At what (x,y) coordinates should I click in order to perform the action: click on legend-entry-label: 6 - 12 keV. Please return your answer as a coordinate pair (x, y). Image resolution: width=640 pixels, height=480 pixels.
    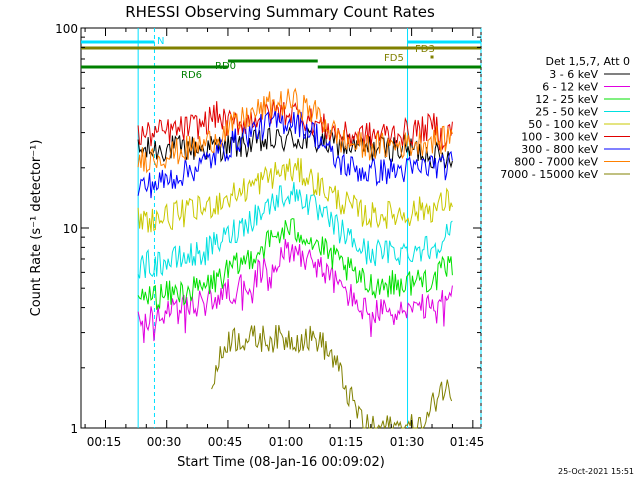
    Looking at the image, I should click on (570, 87).